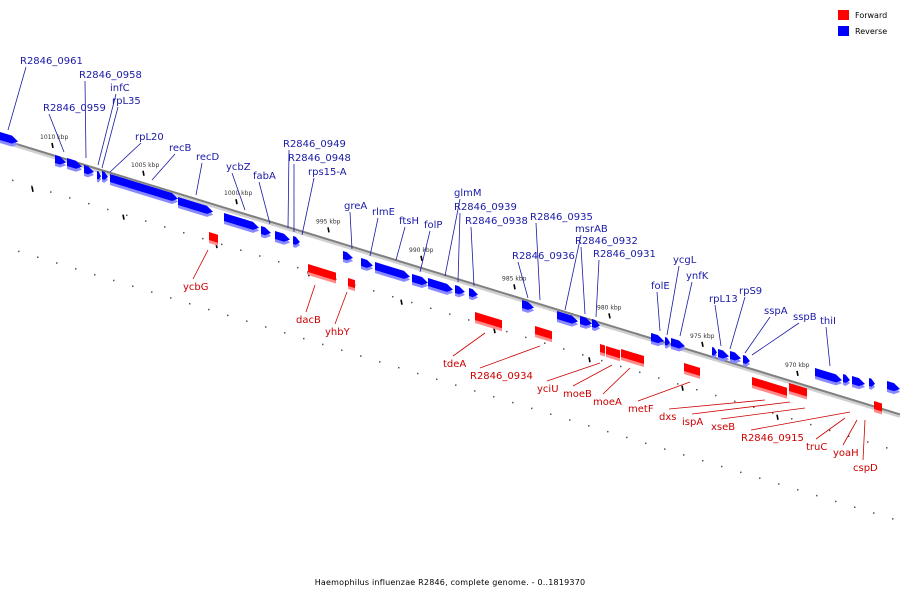 This screenshot has width=900, height=600. Describe the element at coordinates (686, 309) in the screenshot. I see `leader-line-ynfk` at that location.